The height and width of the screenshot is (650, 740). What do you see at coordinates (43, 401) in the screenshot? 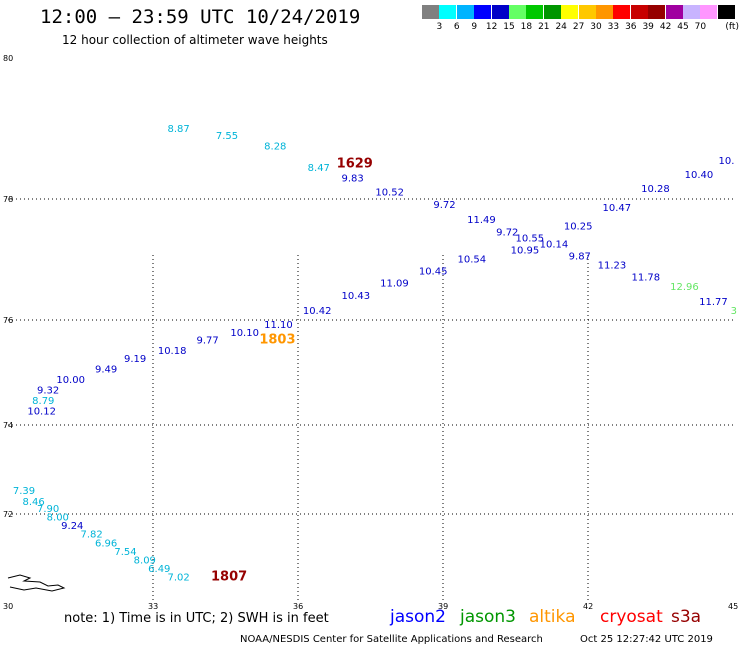
I see `wave-height-value: 8.79` at bounding box center [43, 401].